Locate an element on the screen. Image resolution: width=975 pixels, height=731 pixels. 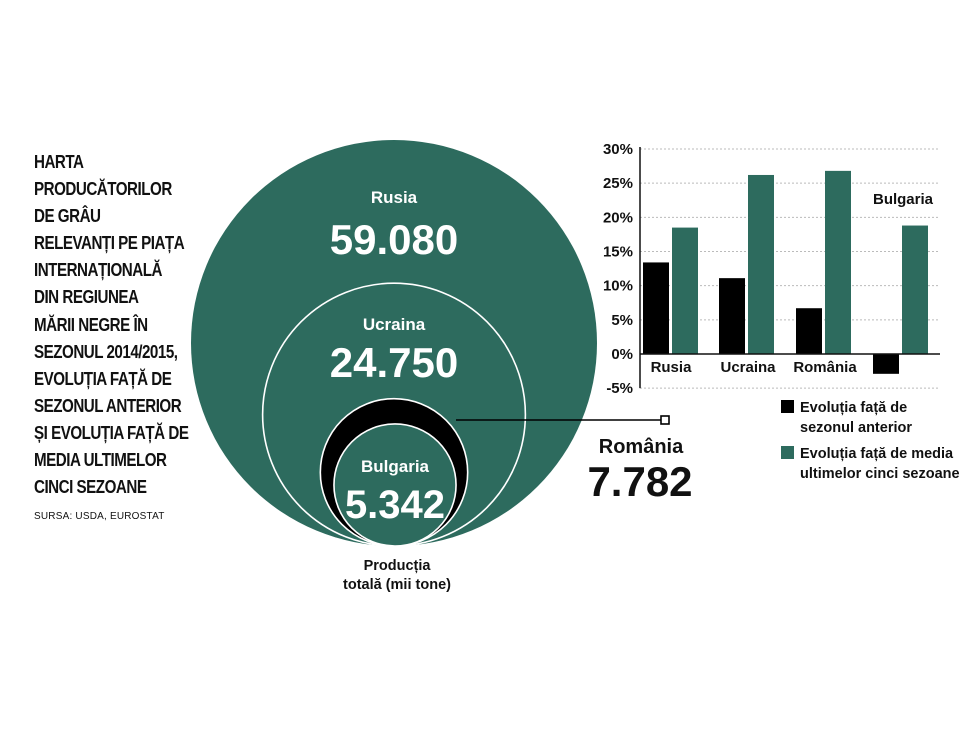
bubble-value-ucraina: 24.750 is located at coordinates (394, 362).